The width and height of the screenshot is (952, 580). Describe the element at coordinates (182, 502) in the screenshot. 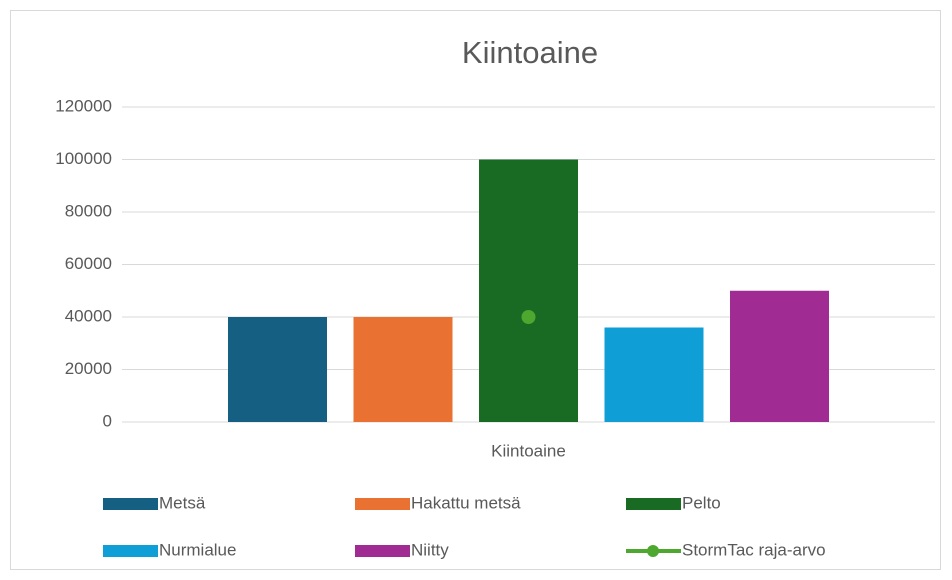

I see `legend-label: Metsä` at that location.